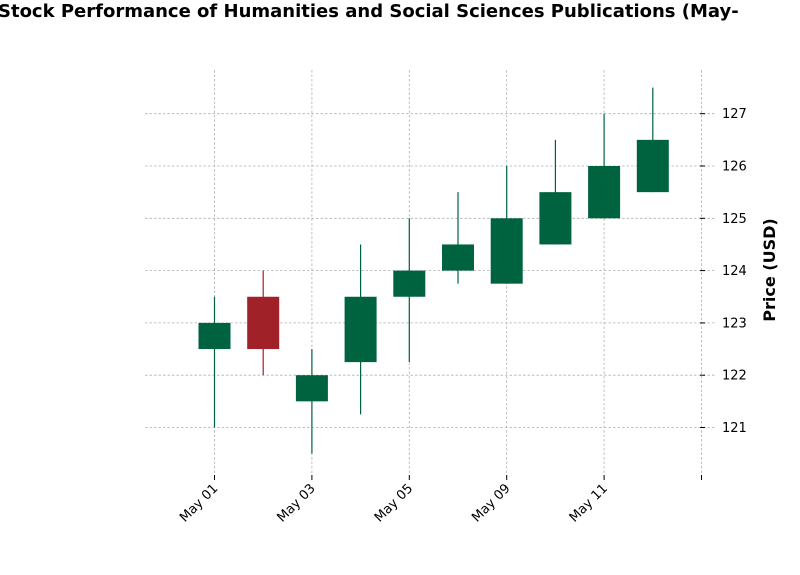  What do you see at coordinates (734, 167) in the screenshot?
I see `y-tick-label: 126` at bounding box center [734, 167].